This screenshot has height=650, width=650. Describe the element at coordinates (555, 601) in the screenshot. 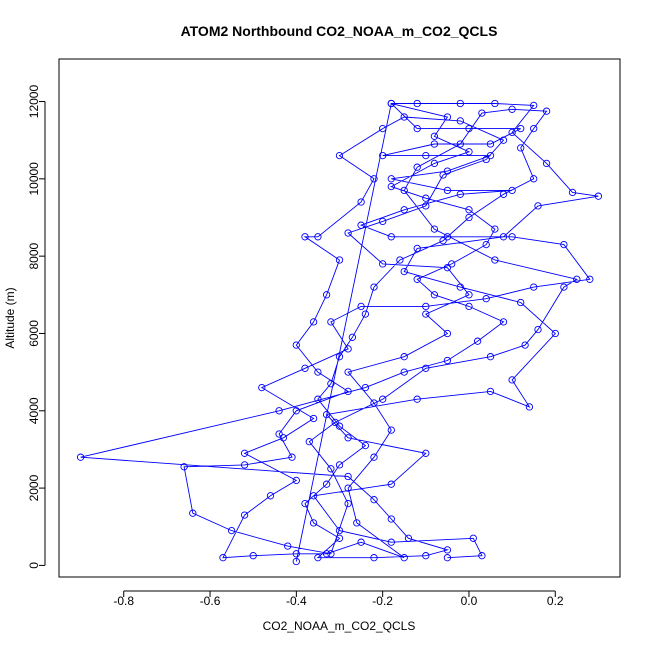

I see `x-tick-label: 0.2` at that location.